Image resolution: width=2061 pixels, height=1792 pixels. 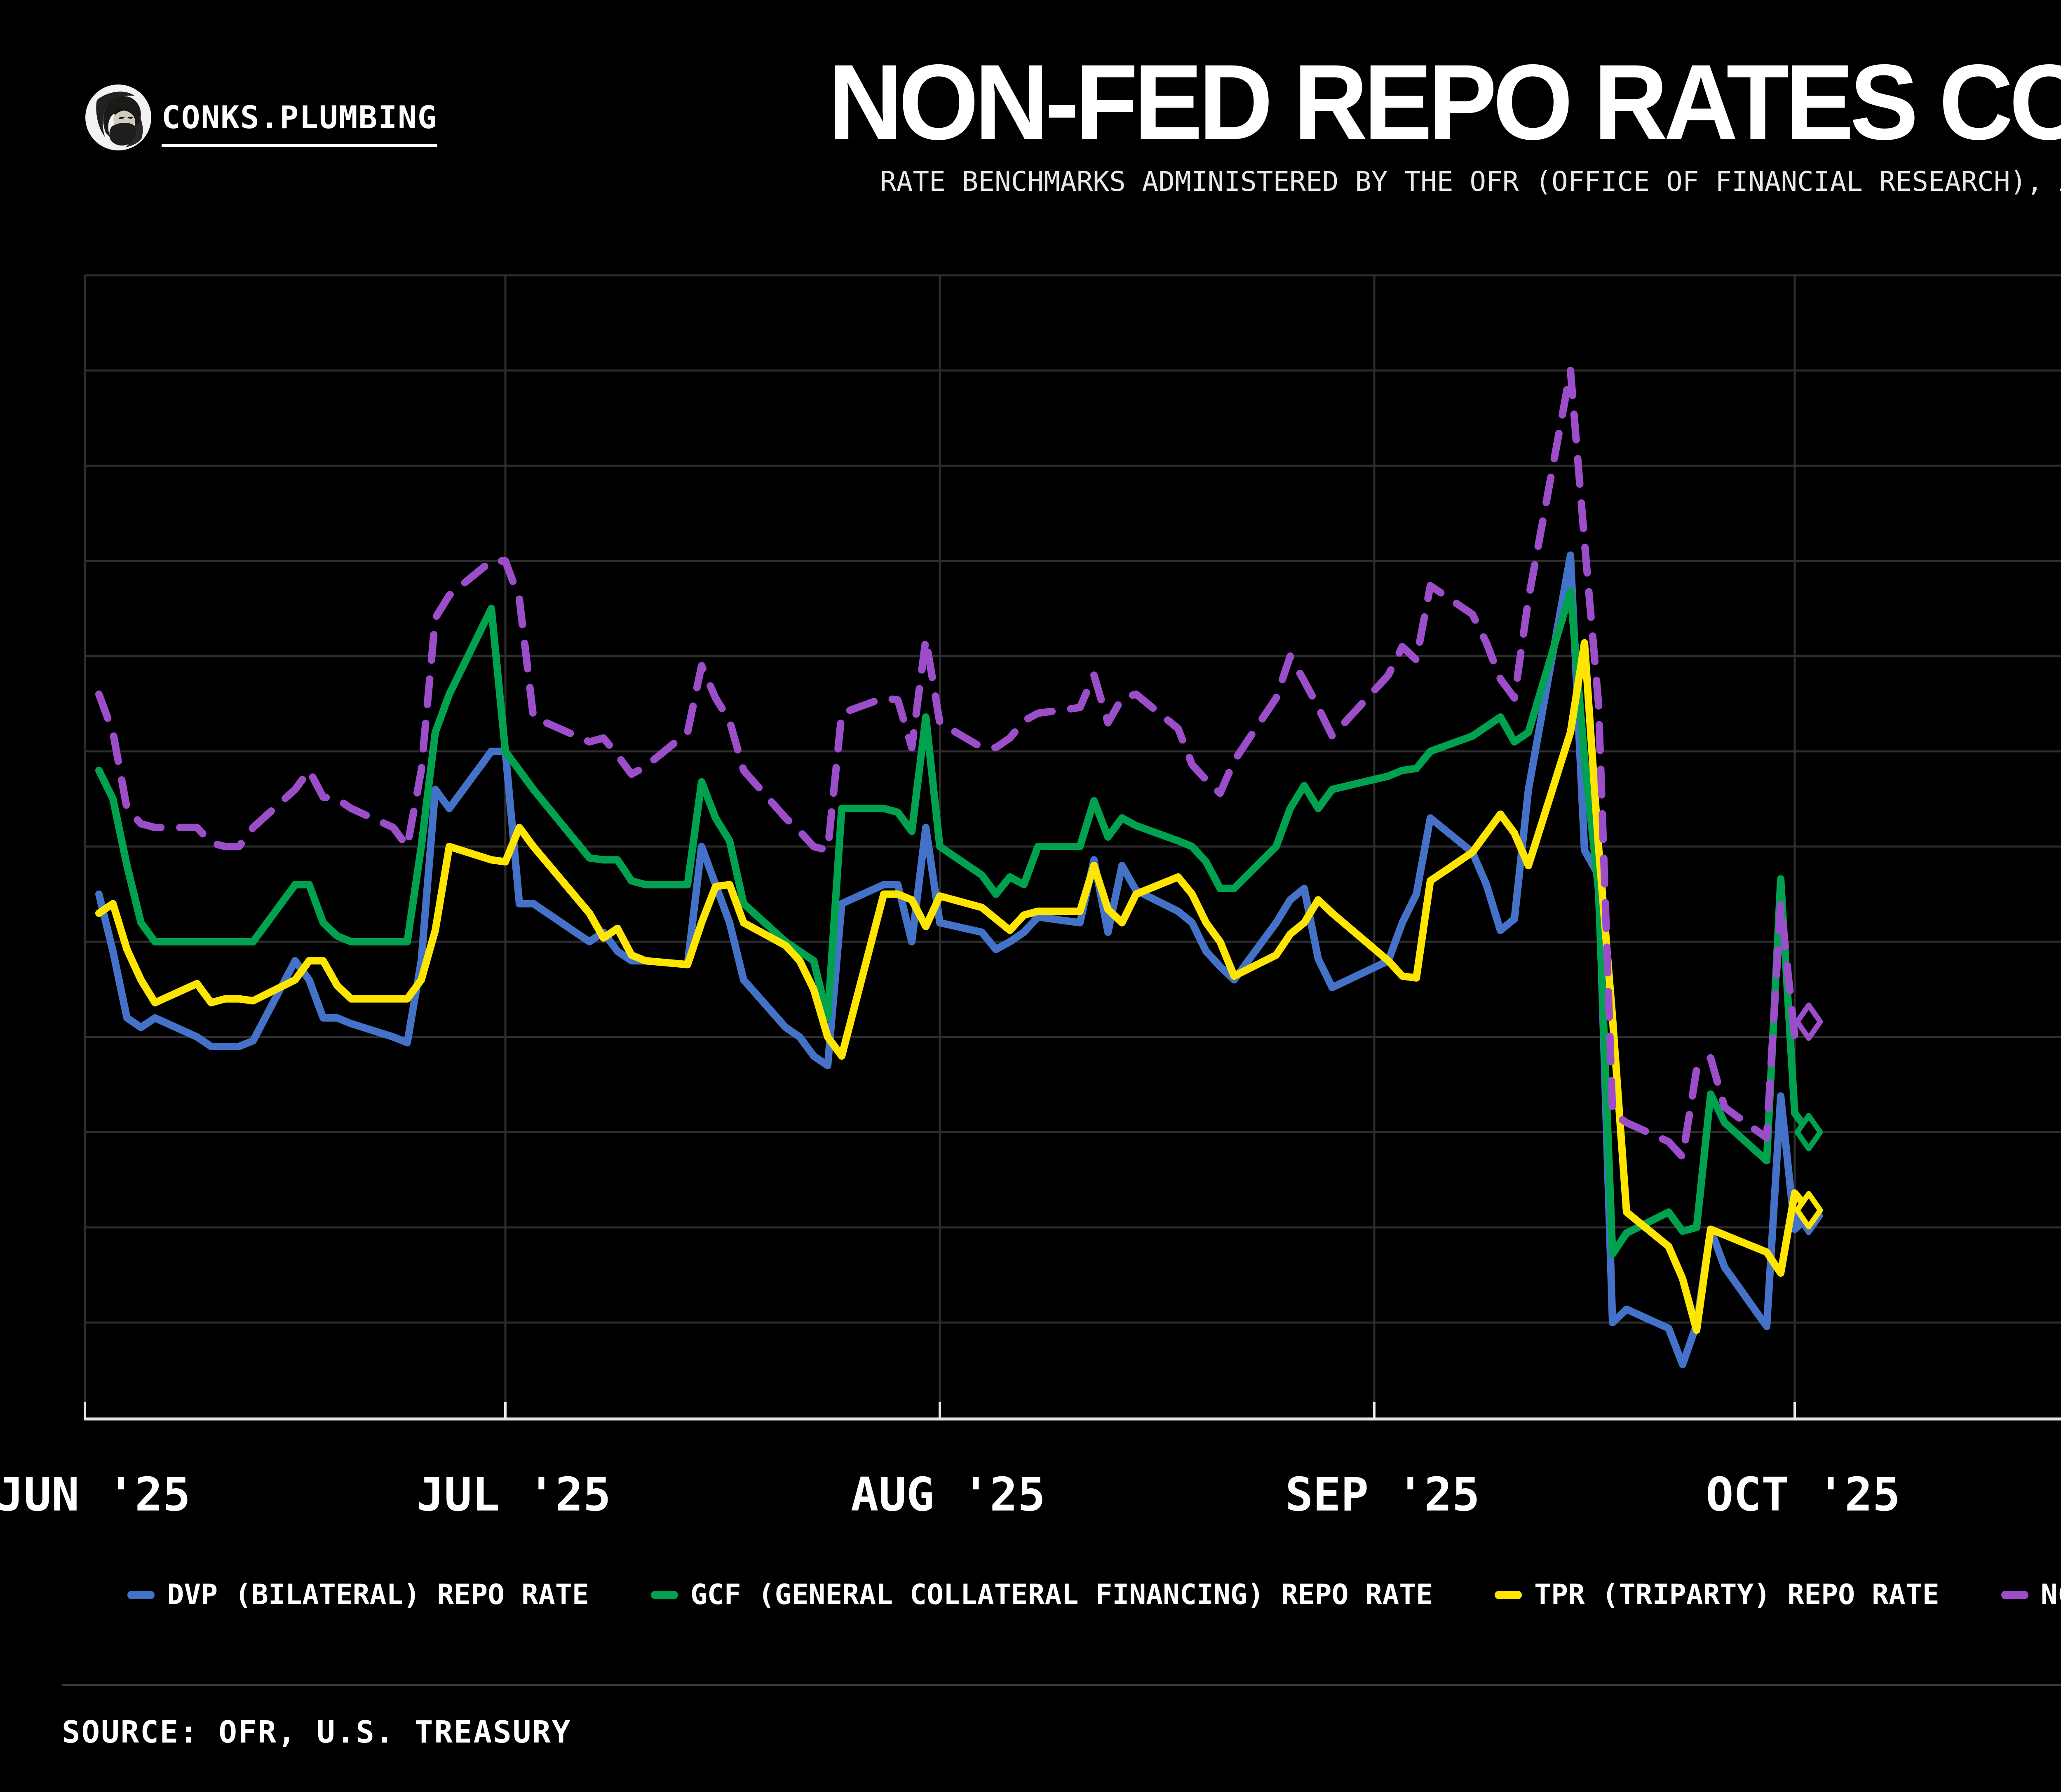 What do you see at coordinates (1061, 1685) in the screenshot?
I see `footer-divider` at bounding box center [1061, 1685].